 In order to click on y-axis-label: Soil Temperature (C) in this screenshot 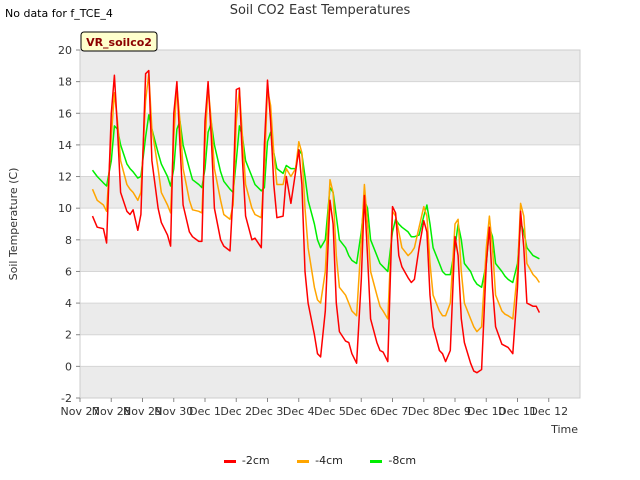, I will do `click(13, 224)`.